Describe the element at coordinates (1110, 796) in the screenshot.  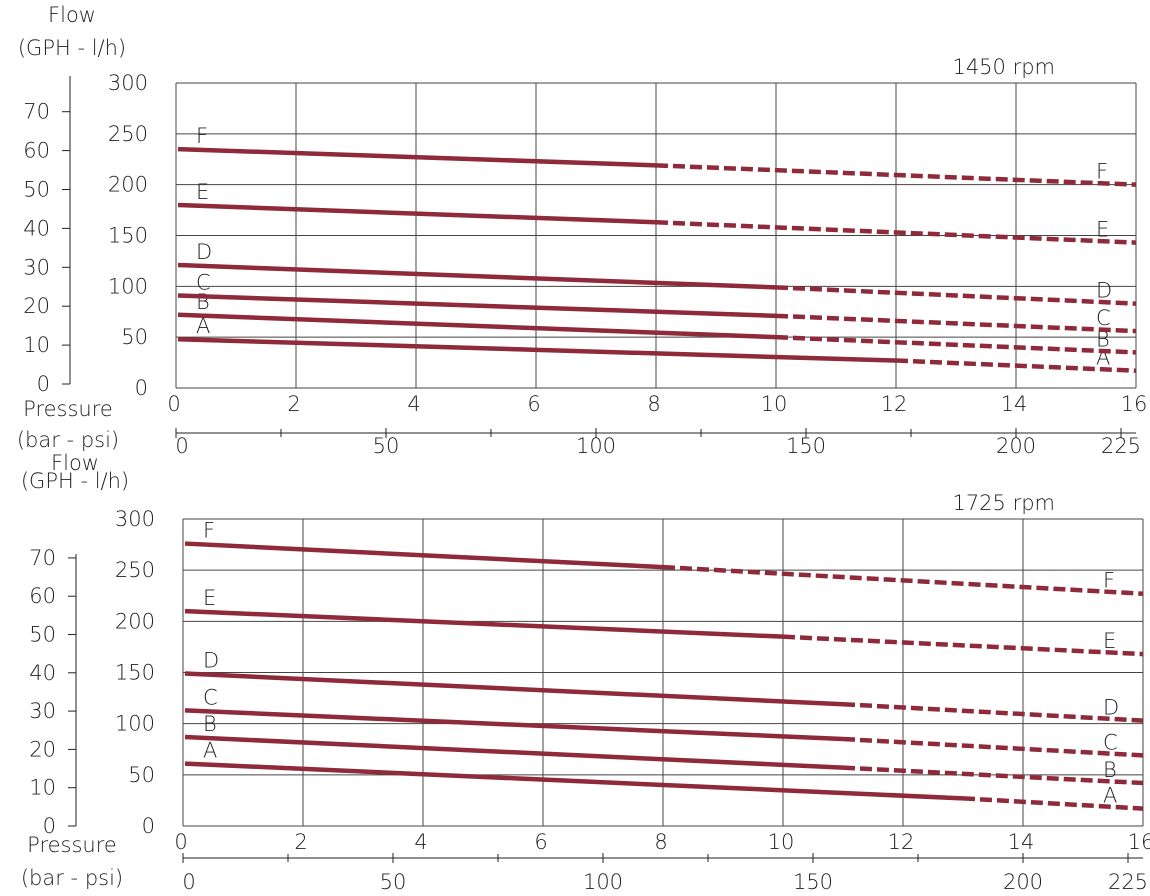
I see `series-label-end: A` at that location.